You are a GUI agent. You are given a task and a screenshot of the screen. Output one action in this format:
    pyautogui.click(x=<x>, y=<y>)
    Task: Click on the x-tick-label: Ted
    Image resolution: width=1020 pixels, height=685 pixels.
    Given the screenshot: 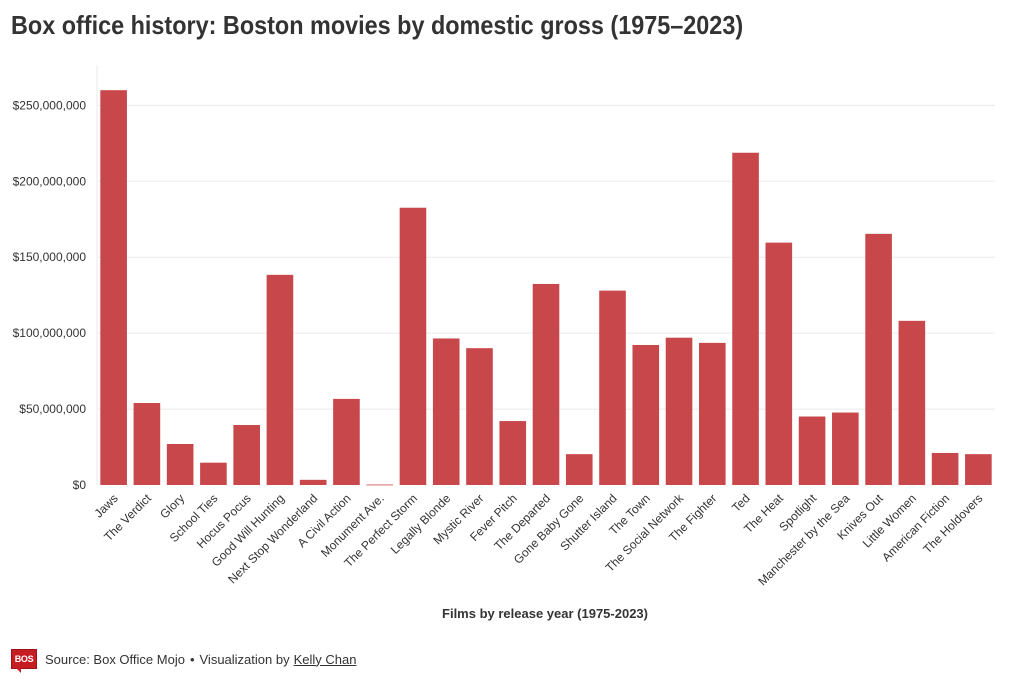 What is the action you would take?
    pyautogui.click(x=741, y=503)
    